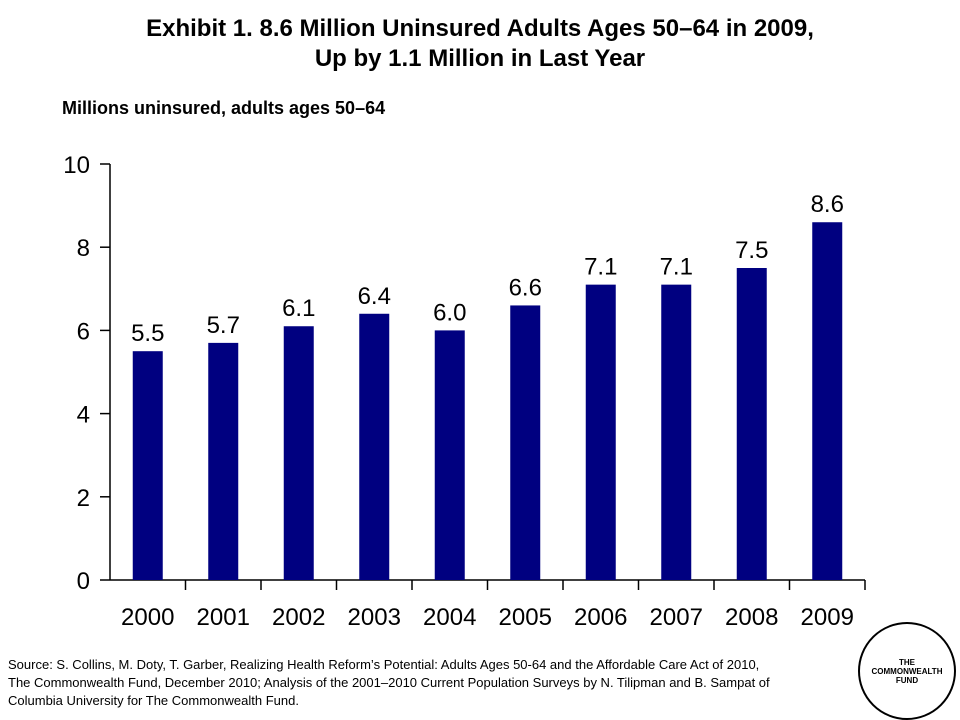  I want to click on y-tick-label: 0, so click(83, 581).